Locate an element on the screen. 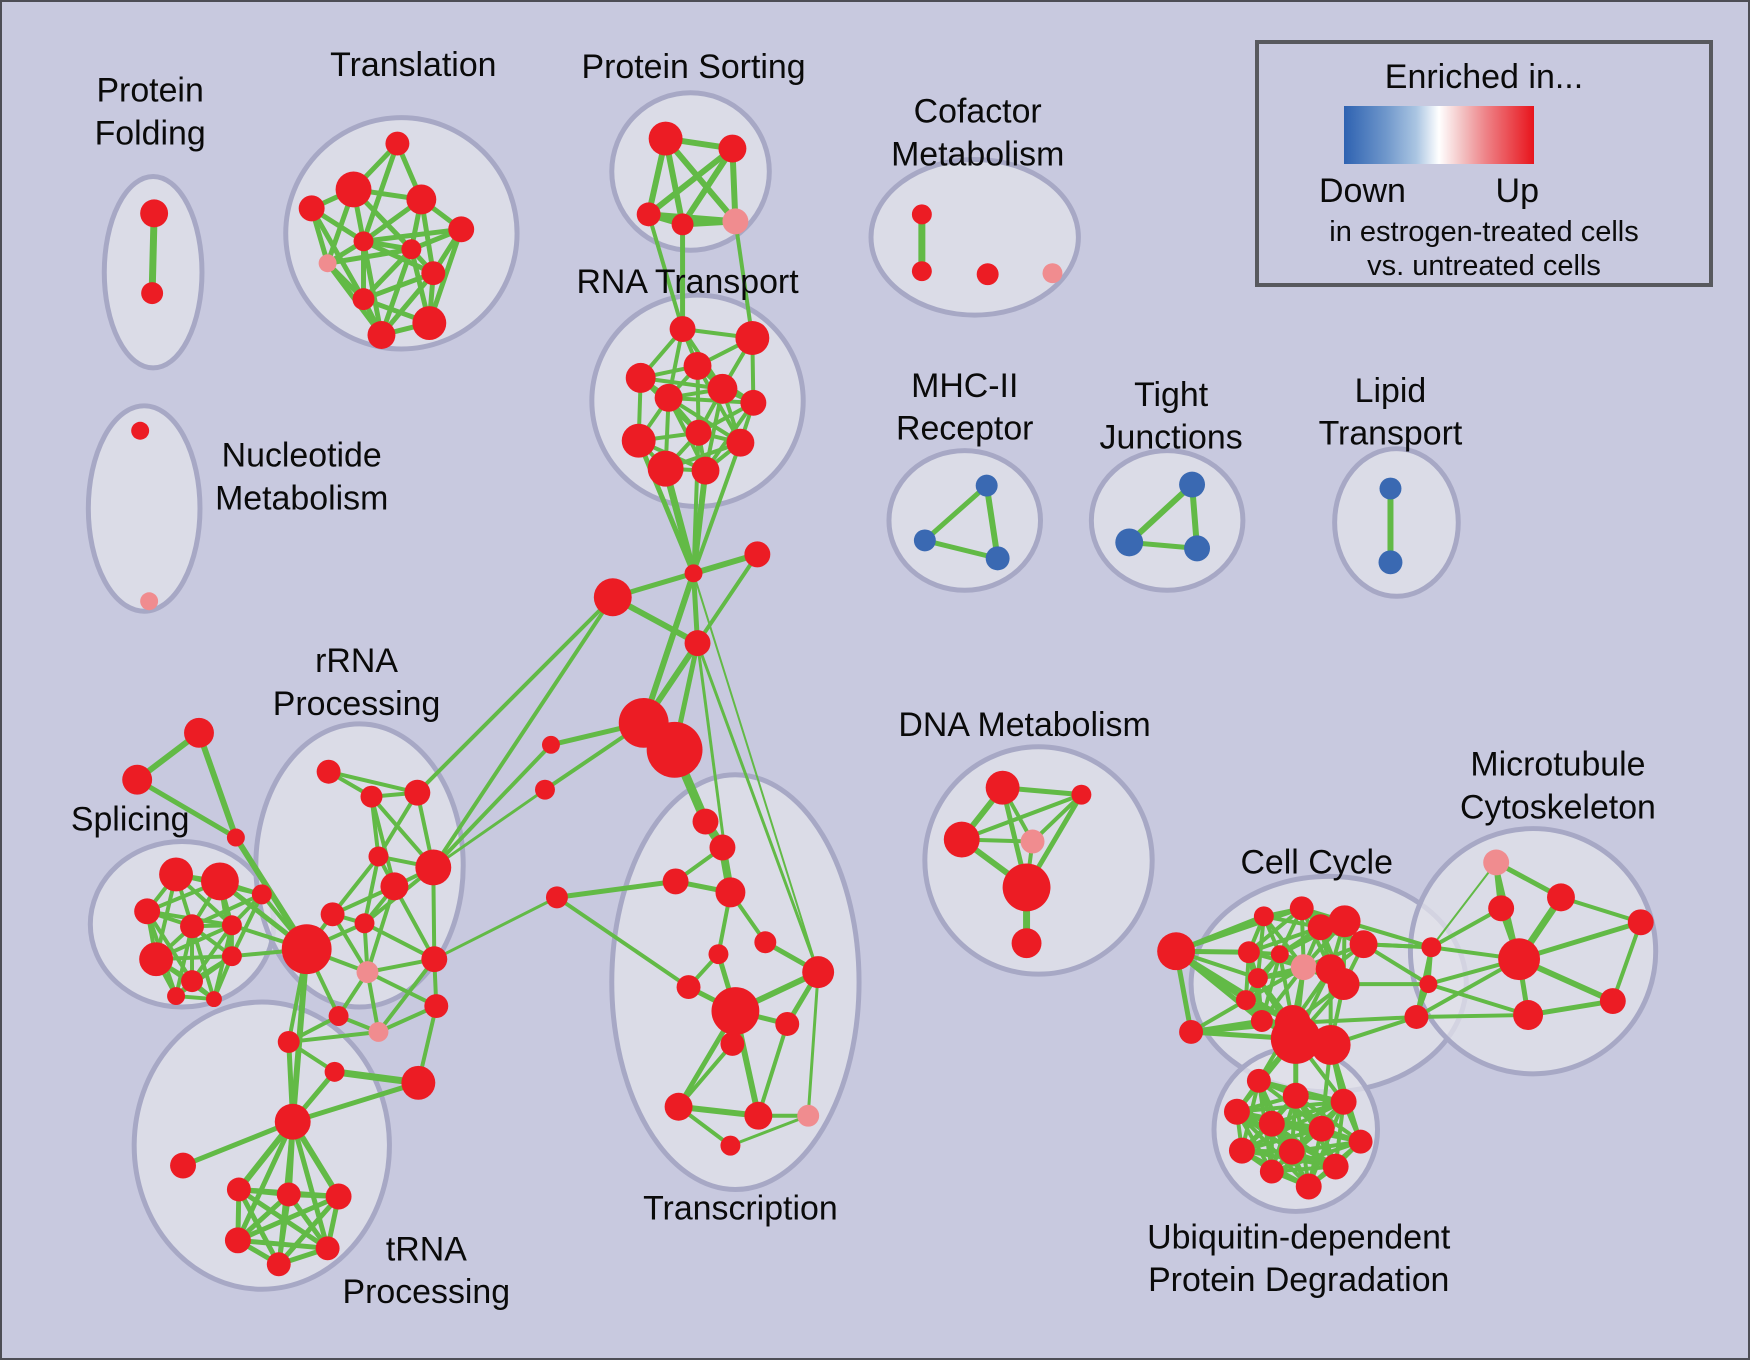 The width and height of the screenshot is (1750, 1360). gene-set-node-rr6 is located at coordinates (332, 914).